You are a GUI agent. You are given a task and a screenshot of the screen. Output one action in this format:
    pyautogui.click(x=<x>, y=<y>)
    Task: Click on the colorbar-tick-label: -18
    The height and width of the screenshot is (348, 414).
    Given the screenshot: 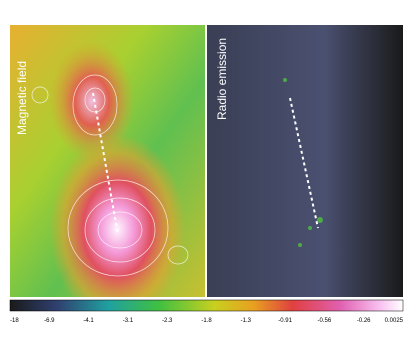 What is the action you would take?
    pyautogui.click(x=14, y=321)
    